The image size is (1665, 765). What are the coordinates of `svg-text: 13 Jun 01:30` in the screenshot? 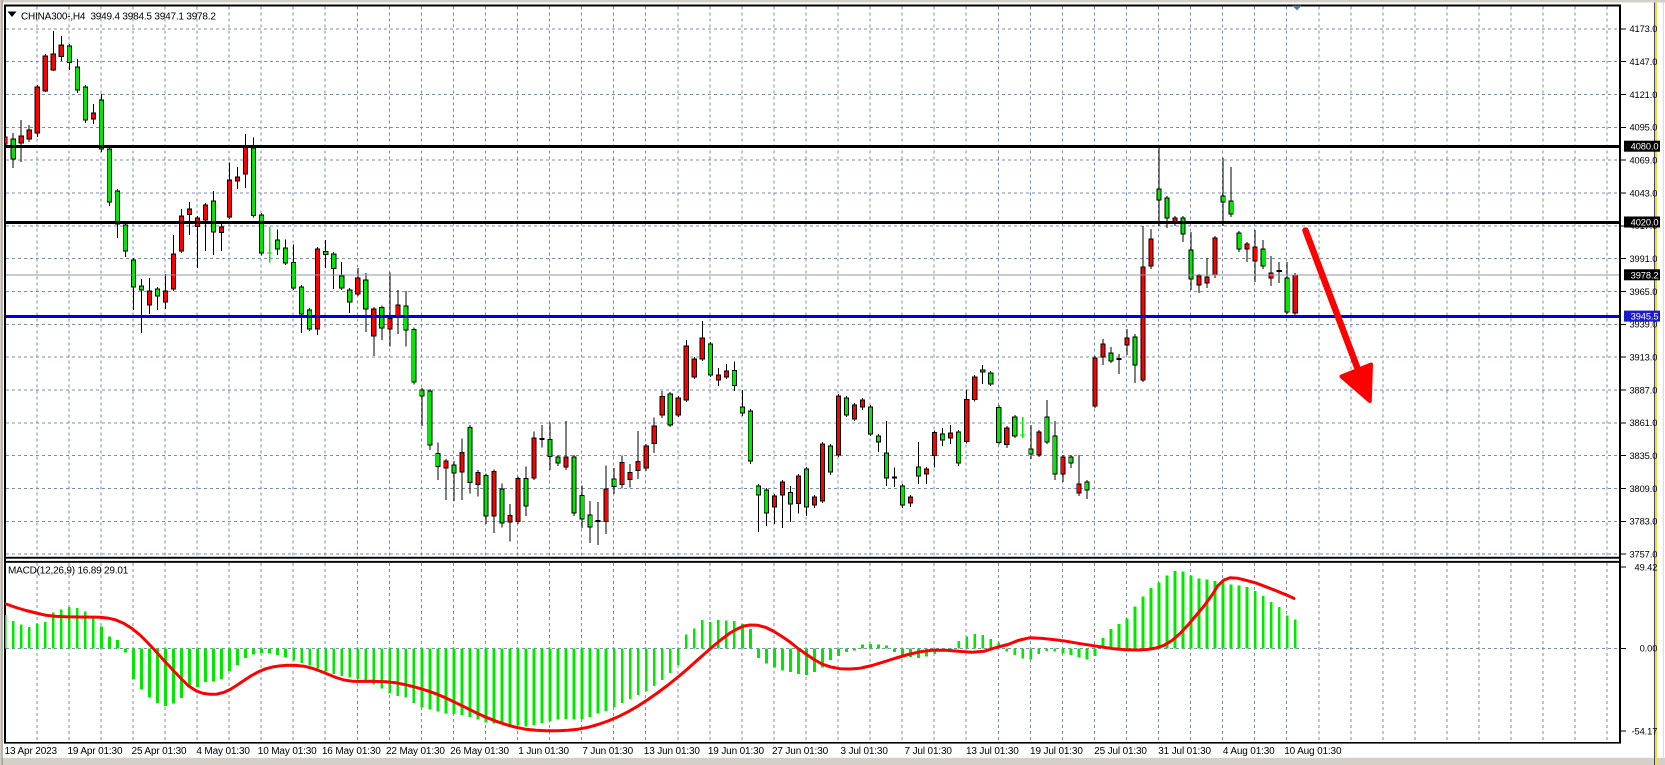 It's located at (672, 751).